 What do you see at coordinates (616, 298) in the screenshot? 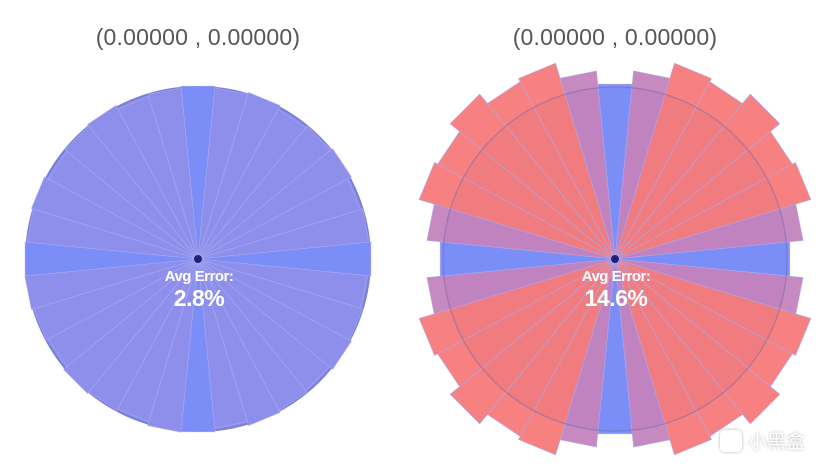
I see `avg-error-value: 14.6%` at bounding box center [616, 298].